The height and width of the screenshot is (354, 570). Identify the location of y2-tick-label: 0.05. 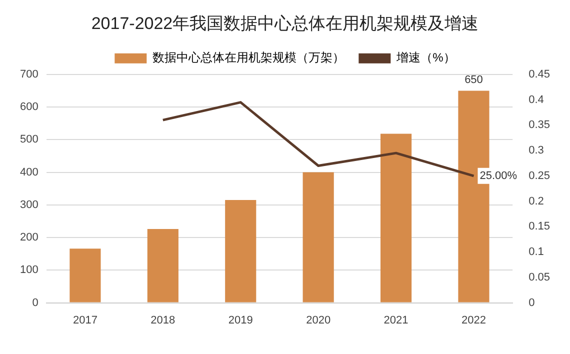
(539, 277).